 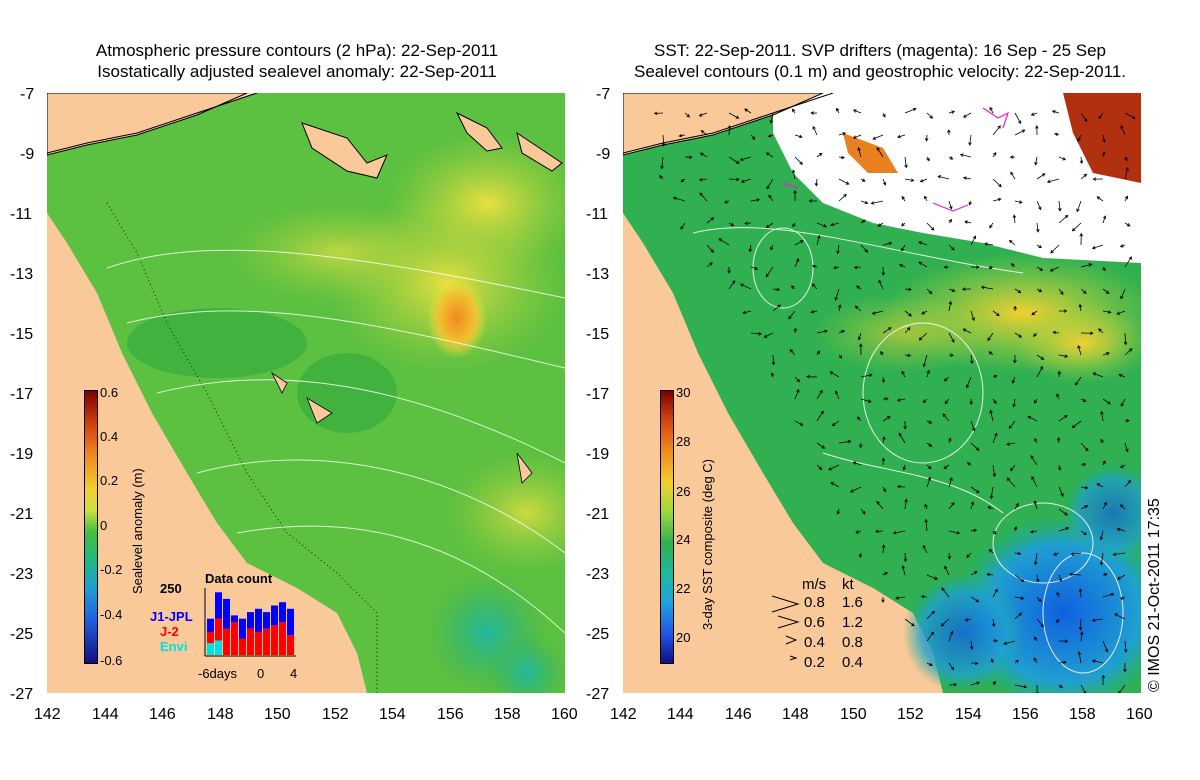 What do you see at coordinates (22, 694) in the screenshot?
I see `y-tick: -27` at bounding box center [22, 694].